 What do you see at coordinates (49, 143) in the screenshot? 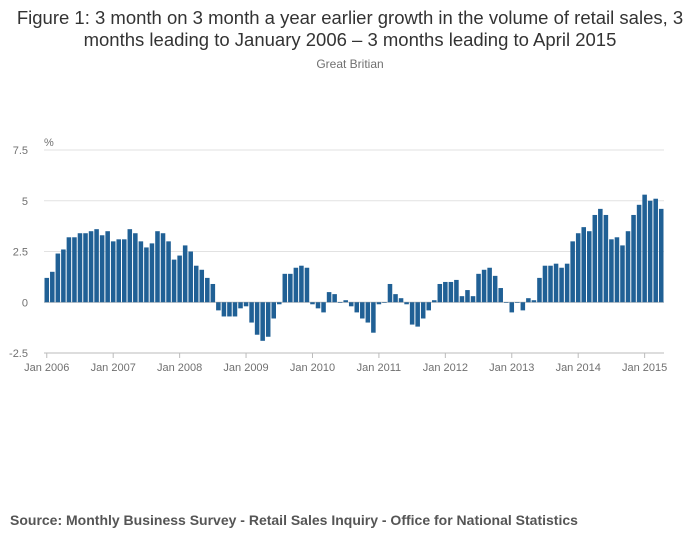
I see `y-unit-label: %` at bounding box center [49, 143].